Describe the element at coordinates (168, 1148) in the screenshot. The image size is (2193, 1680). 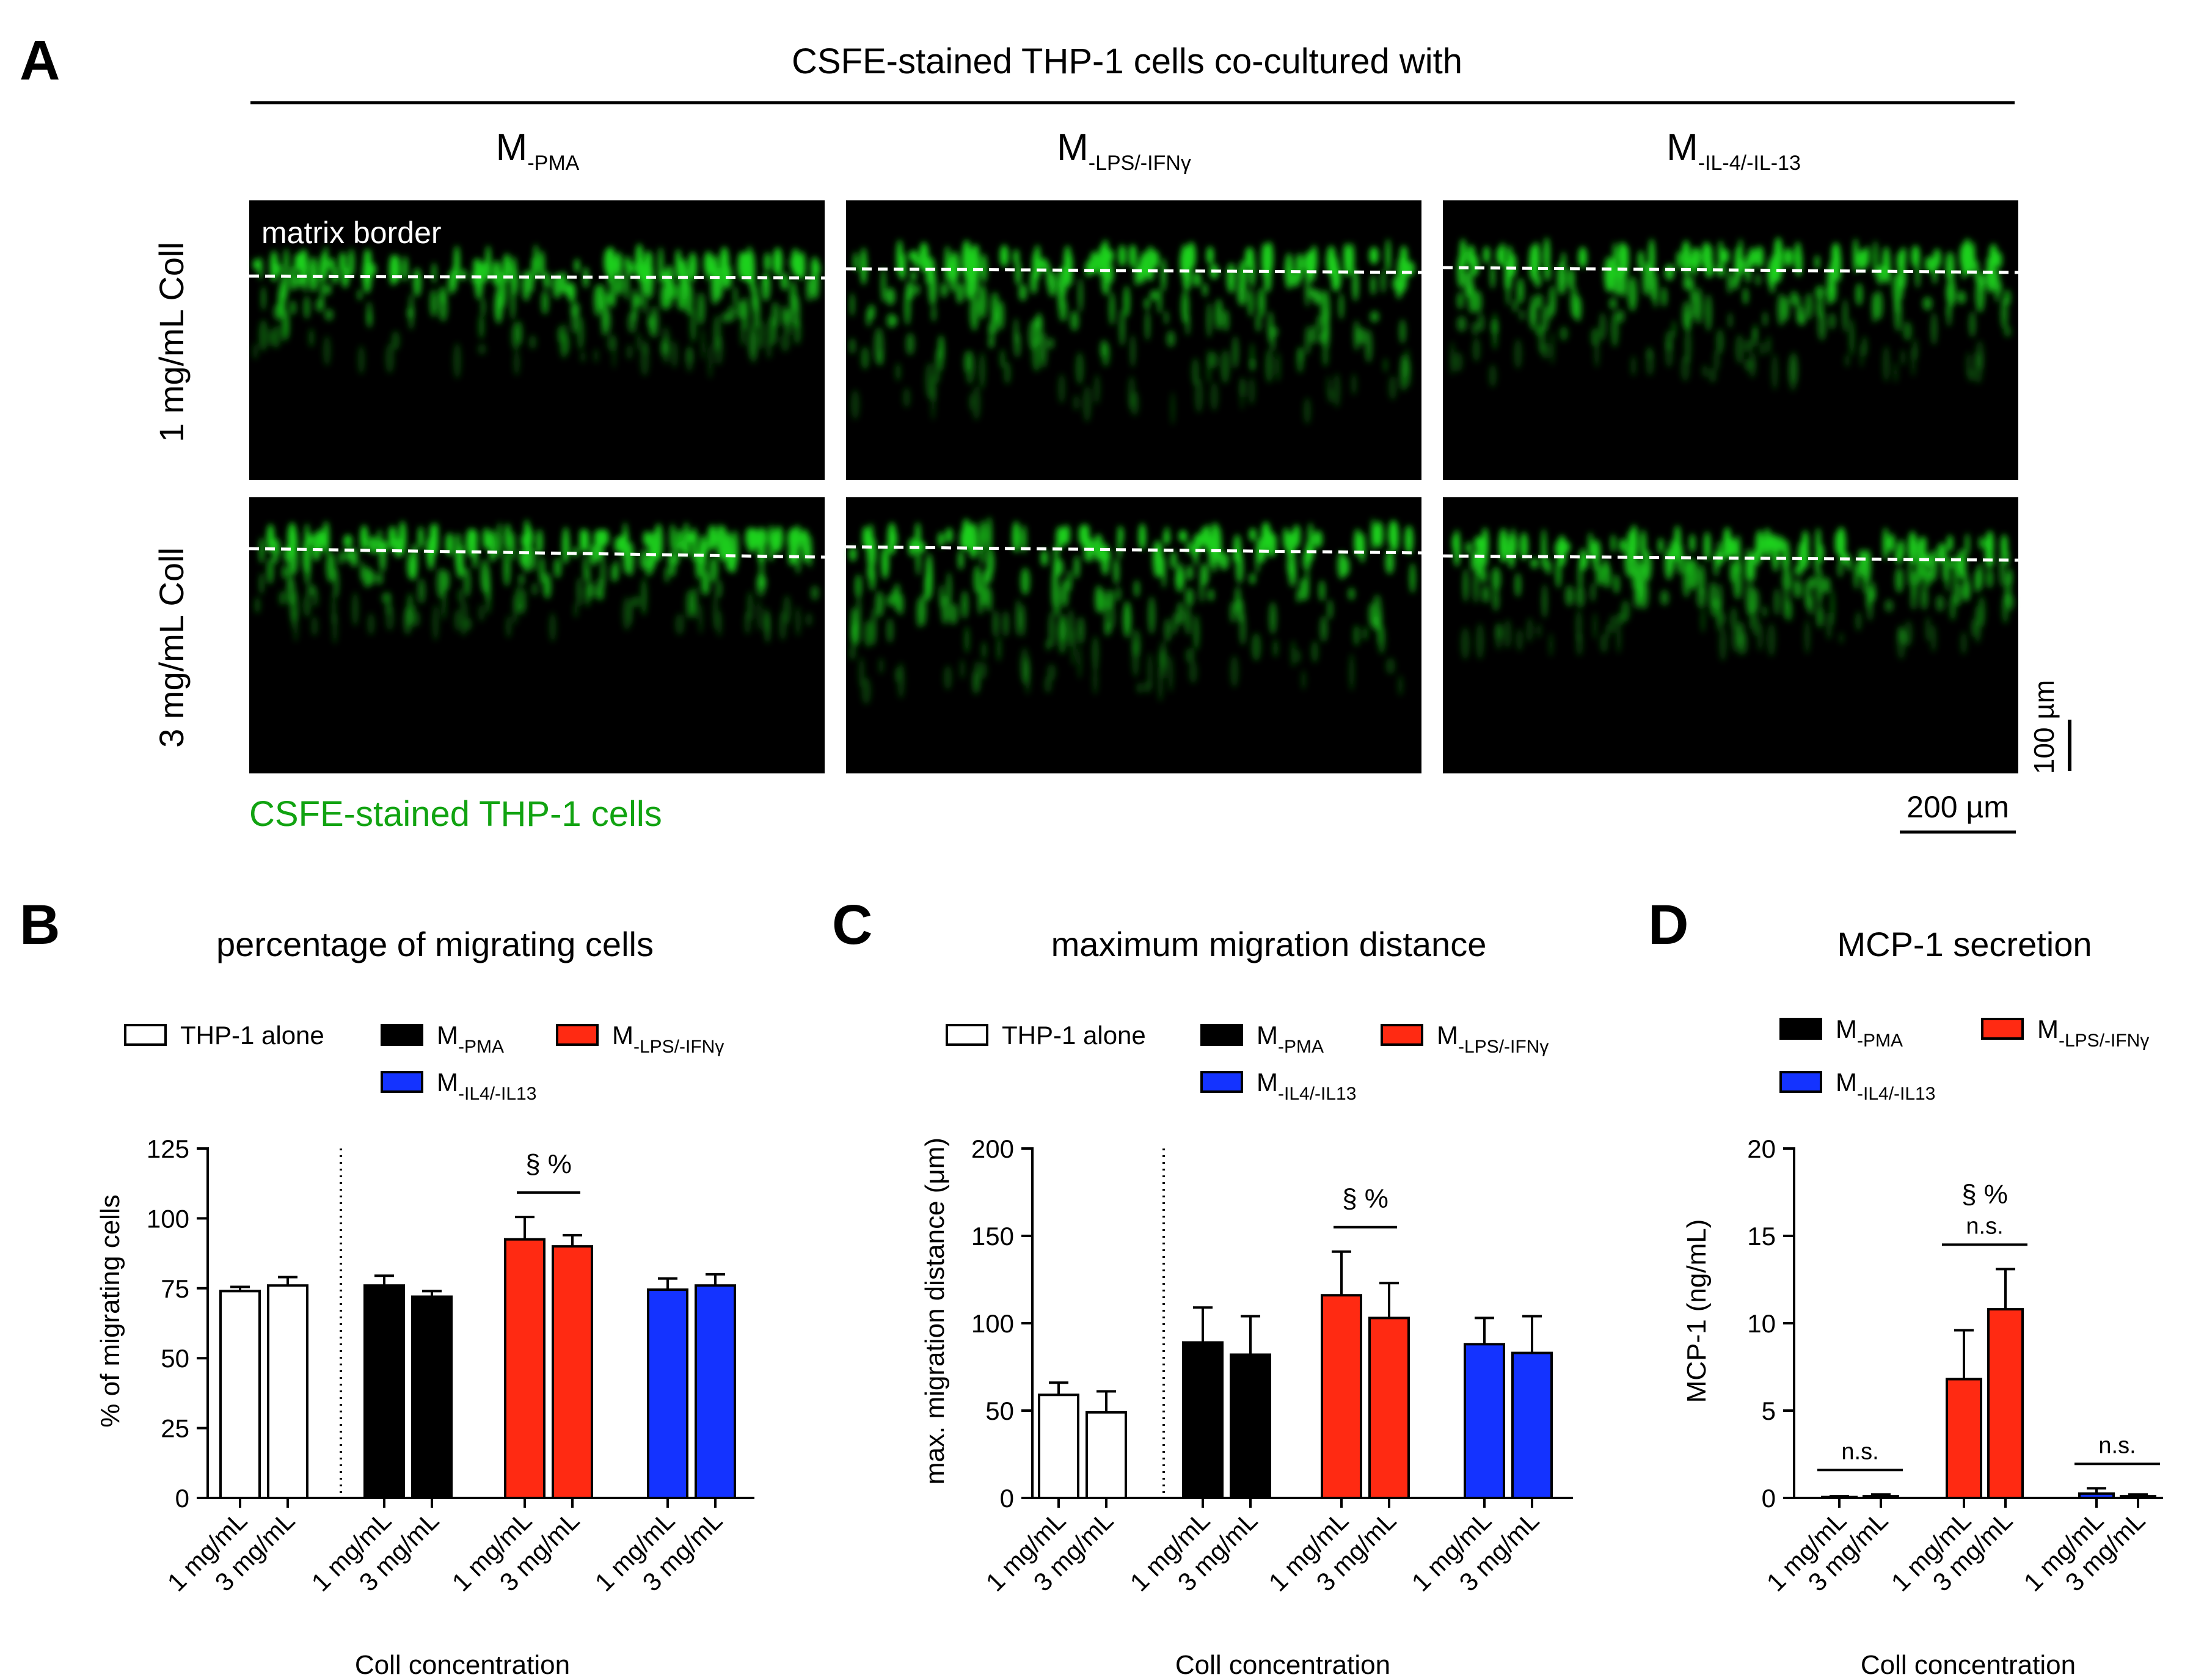
I see `y-tick-label: 125` at that location.